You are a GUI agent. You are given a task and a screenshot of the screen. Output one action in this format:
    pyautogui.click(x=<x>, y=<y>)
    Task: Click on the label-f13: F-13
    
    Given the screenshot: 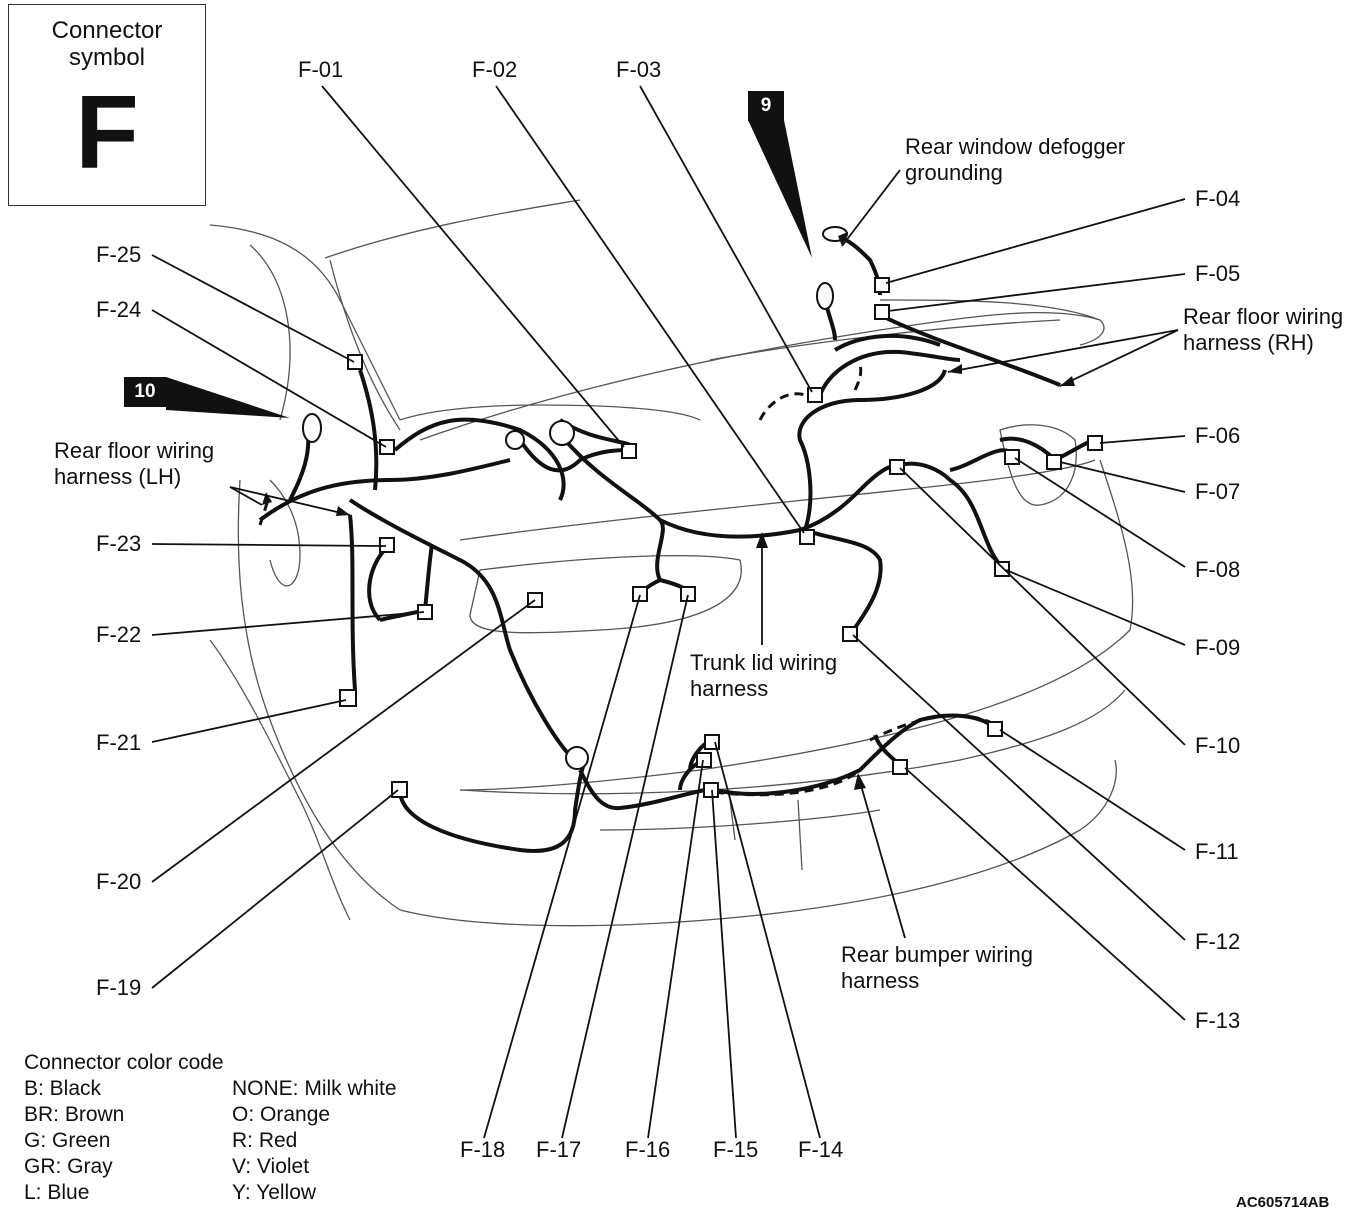 What is the action you would take?
    pyautogui.click(x=1218, y=1020)
    